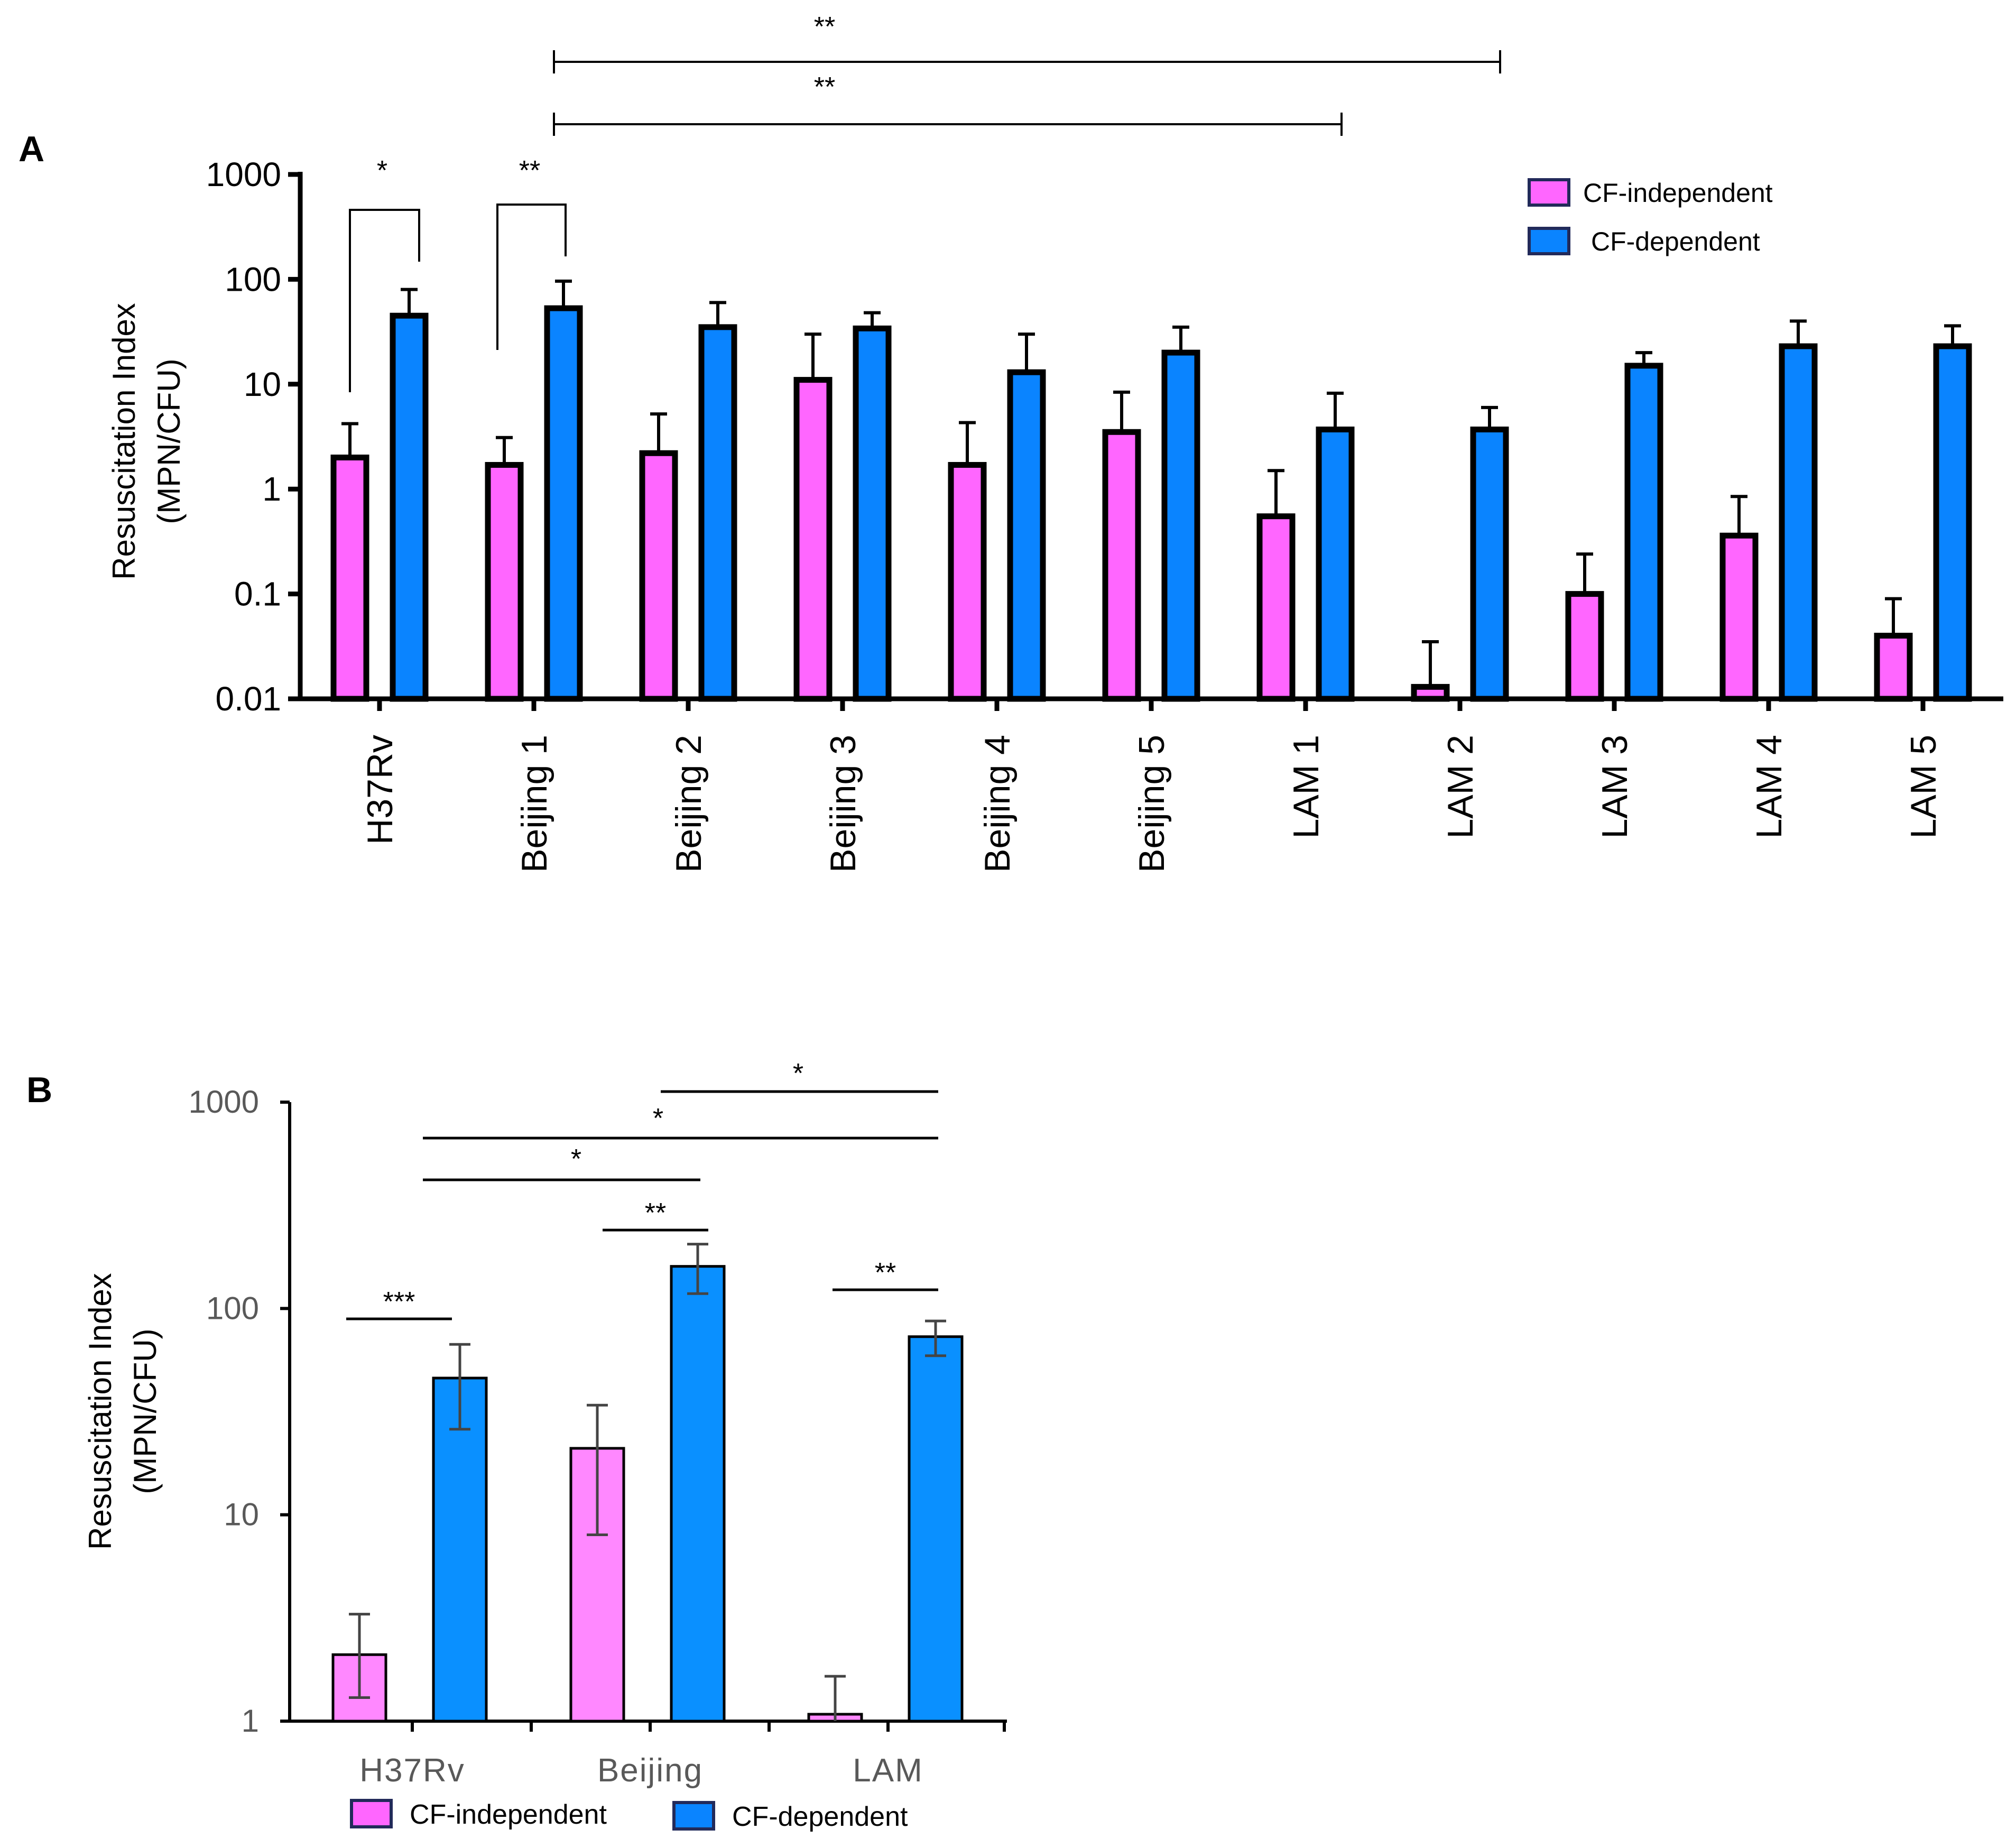 This screenshot has width=2016, height=1848. What do you see at coordinates (650, 1770) in the screenshot?
I see `chart-b-xtick-label: Beijing` at bounding box center [650, 1770].